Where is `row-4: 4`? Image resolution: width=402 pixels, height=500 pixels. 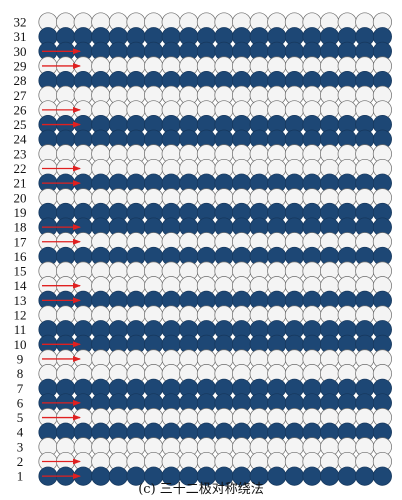
row-4: 4 is located at coordinates (204, 432).